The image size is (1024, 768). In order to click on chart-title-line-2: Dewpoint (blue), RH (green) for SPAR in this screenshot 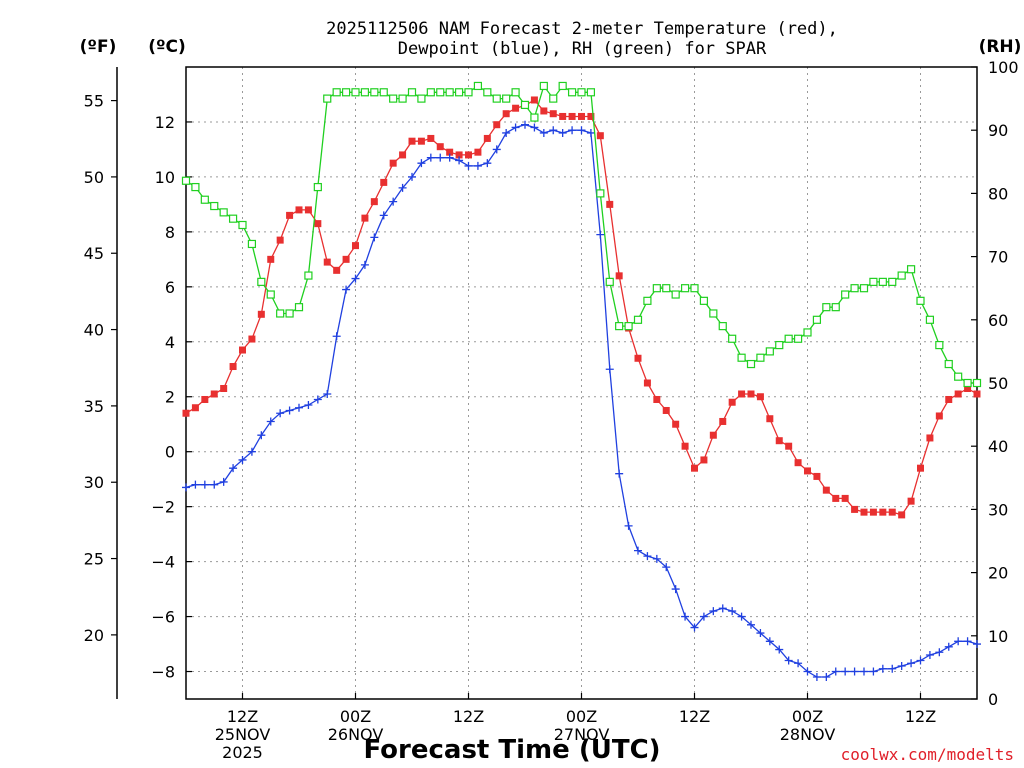, I will do `click(582, 49)`.